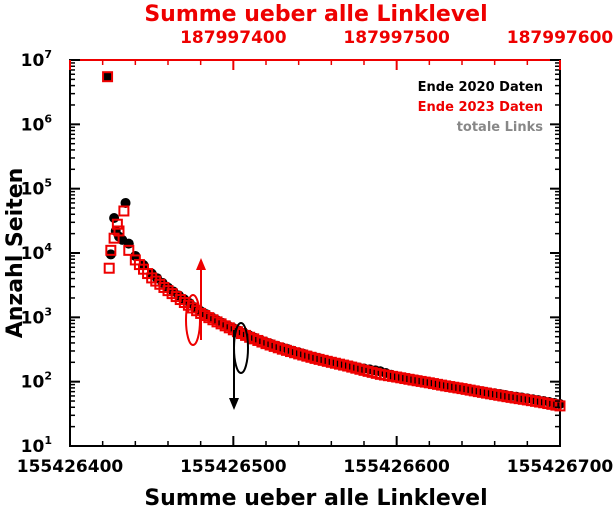 Image resolution: width=614 pixels, height=508 pixels. Describe the element at coordinates (15, 253) in the screenshot. I see `y-axis-title: Anzahl Seiten` at that location.